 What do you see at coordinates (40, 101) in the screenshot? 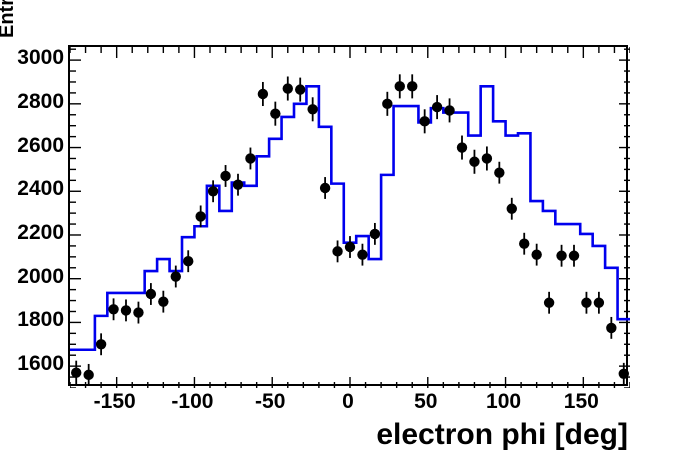
I see `y-tick-label: 2800` at bounding box center [40, 101].